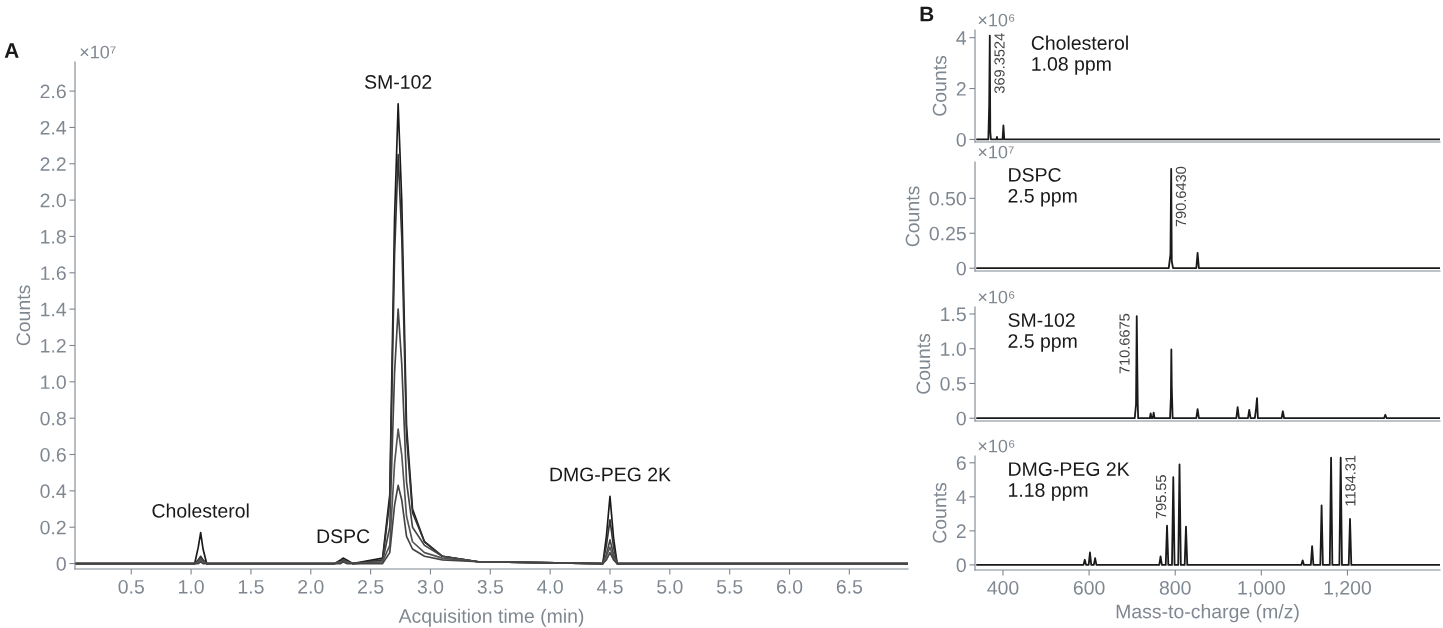 This screenshot has width=1443, height=628. I want to click on annotation: DMG-PEG 2K 1.18 ppm, so click(1069, 481).